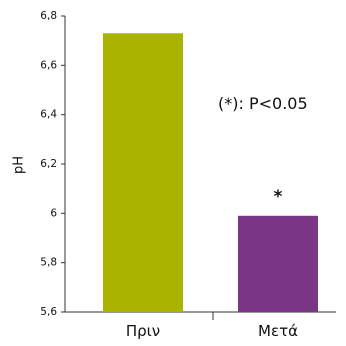 Image resolution: width=346 pixels, height=346 pixels. Describe the element at coordinates (263, 103) in the screenshot. I see `significance-annotation: (*): P<0.05` at that location.